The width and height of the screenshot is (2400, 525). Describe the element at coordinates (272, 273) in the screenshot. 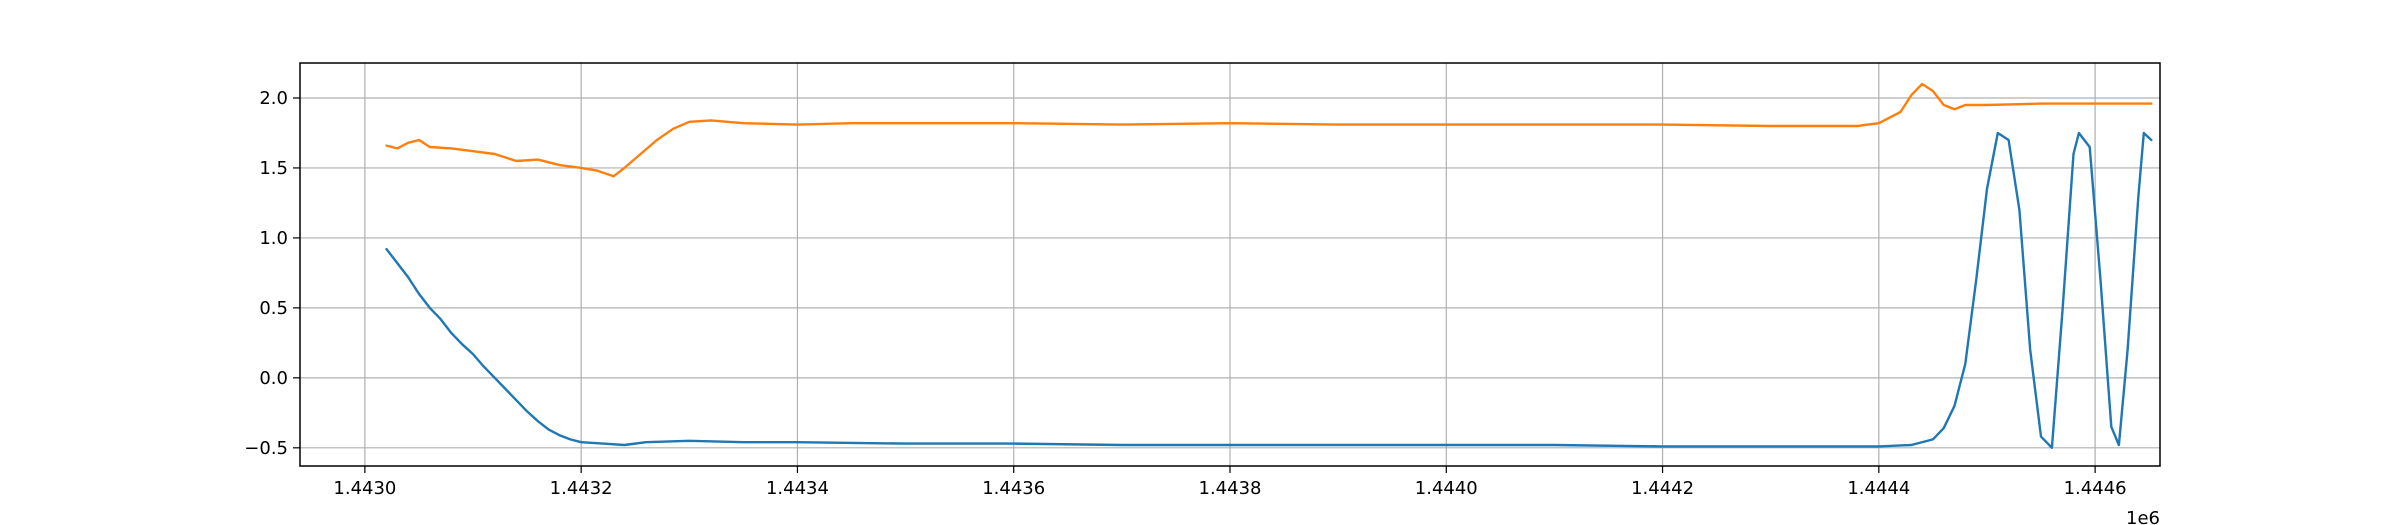

I see `y-axis: 2.0 1.5 1.0 0.5 0.0 −0.5` at that location.